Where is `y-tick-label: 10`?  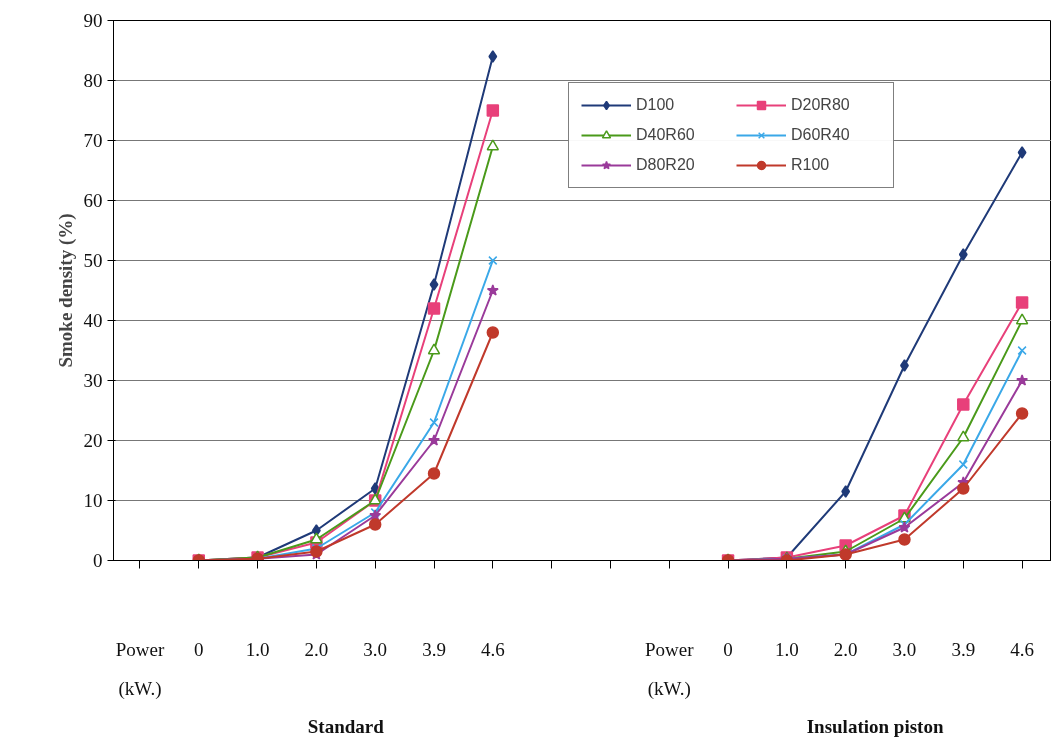
y-tick-label: 10 is located at coordinates (93, 500).